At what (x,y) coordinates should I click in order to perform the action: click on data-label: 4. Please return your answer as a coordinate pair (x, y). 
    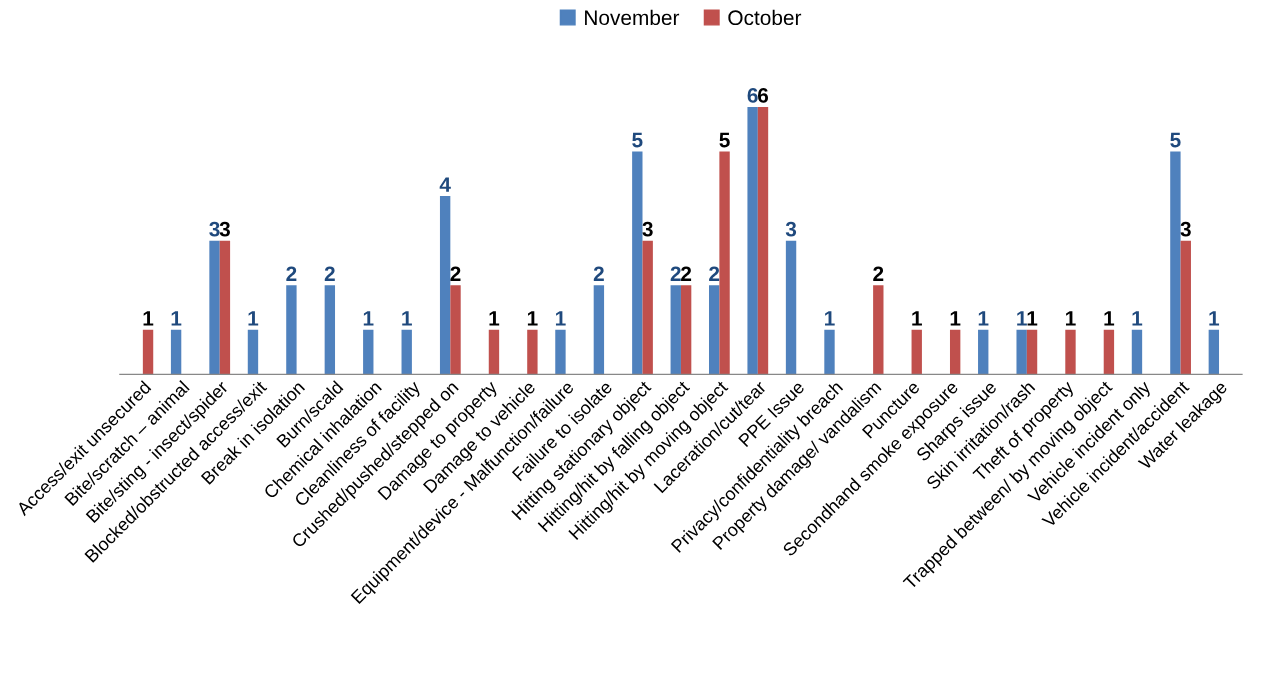
    Looking at the image, I should click on (445, 184).